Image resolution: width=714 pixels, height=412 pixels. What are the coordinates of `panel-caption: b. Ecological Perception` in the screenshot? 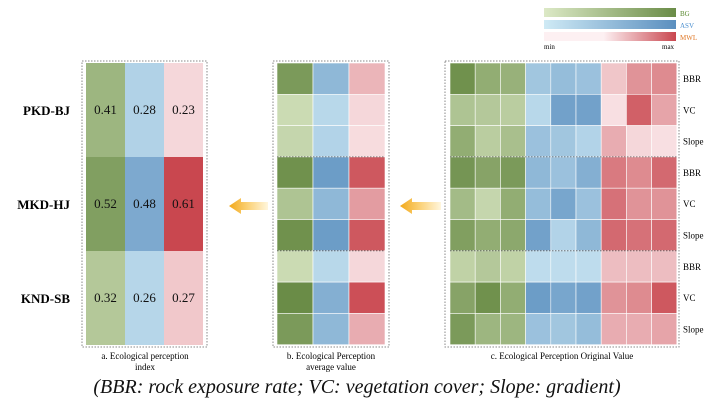 It's located at (331, 356).